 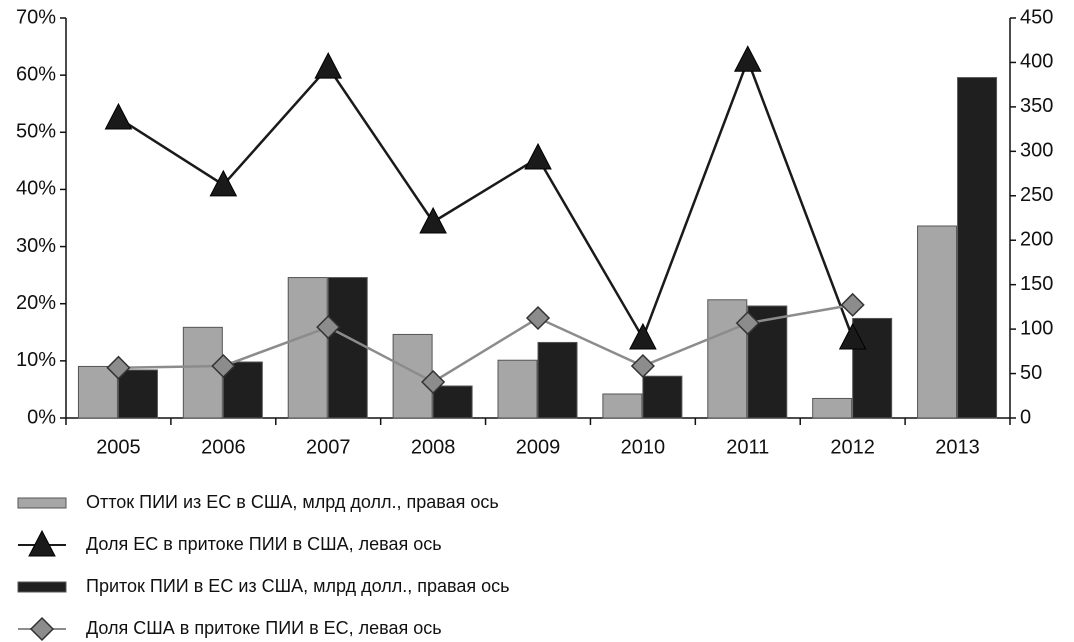 I want to click on y-tick-label: 40%, so click(x=36, y=189).